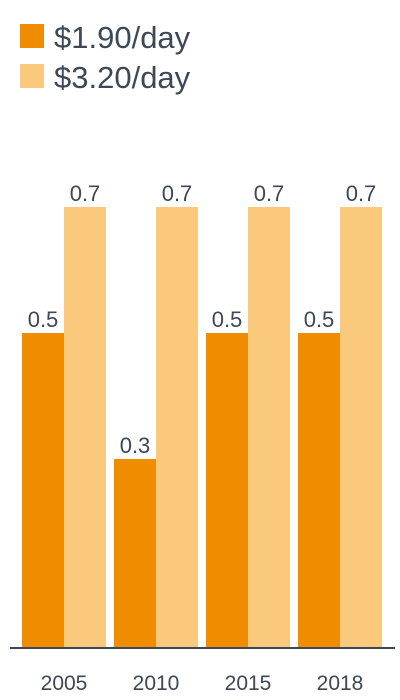 Image resolution: width=400 pixels, height=700 pixels. What do you see at coordinates (156, 683) in the screenshot?
I see `x-tick-2010: 2010` at bounding box center [156, 683].